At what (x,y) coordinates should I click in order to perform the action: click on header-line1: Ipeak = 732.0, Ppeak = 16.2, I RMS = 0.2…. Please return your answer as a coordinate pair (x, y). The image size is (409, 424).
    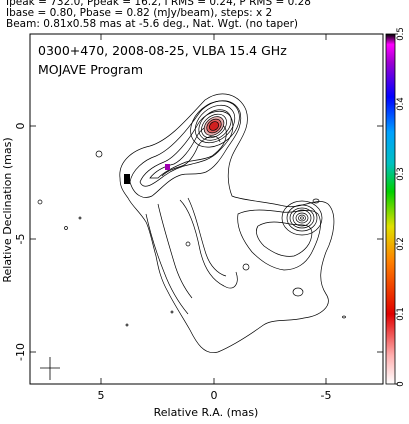
    Looking at the image, I should click on (158, 4).